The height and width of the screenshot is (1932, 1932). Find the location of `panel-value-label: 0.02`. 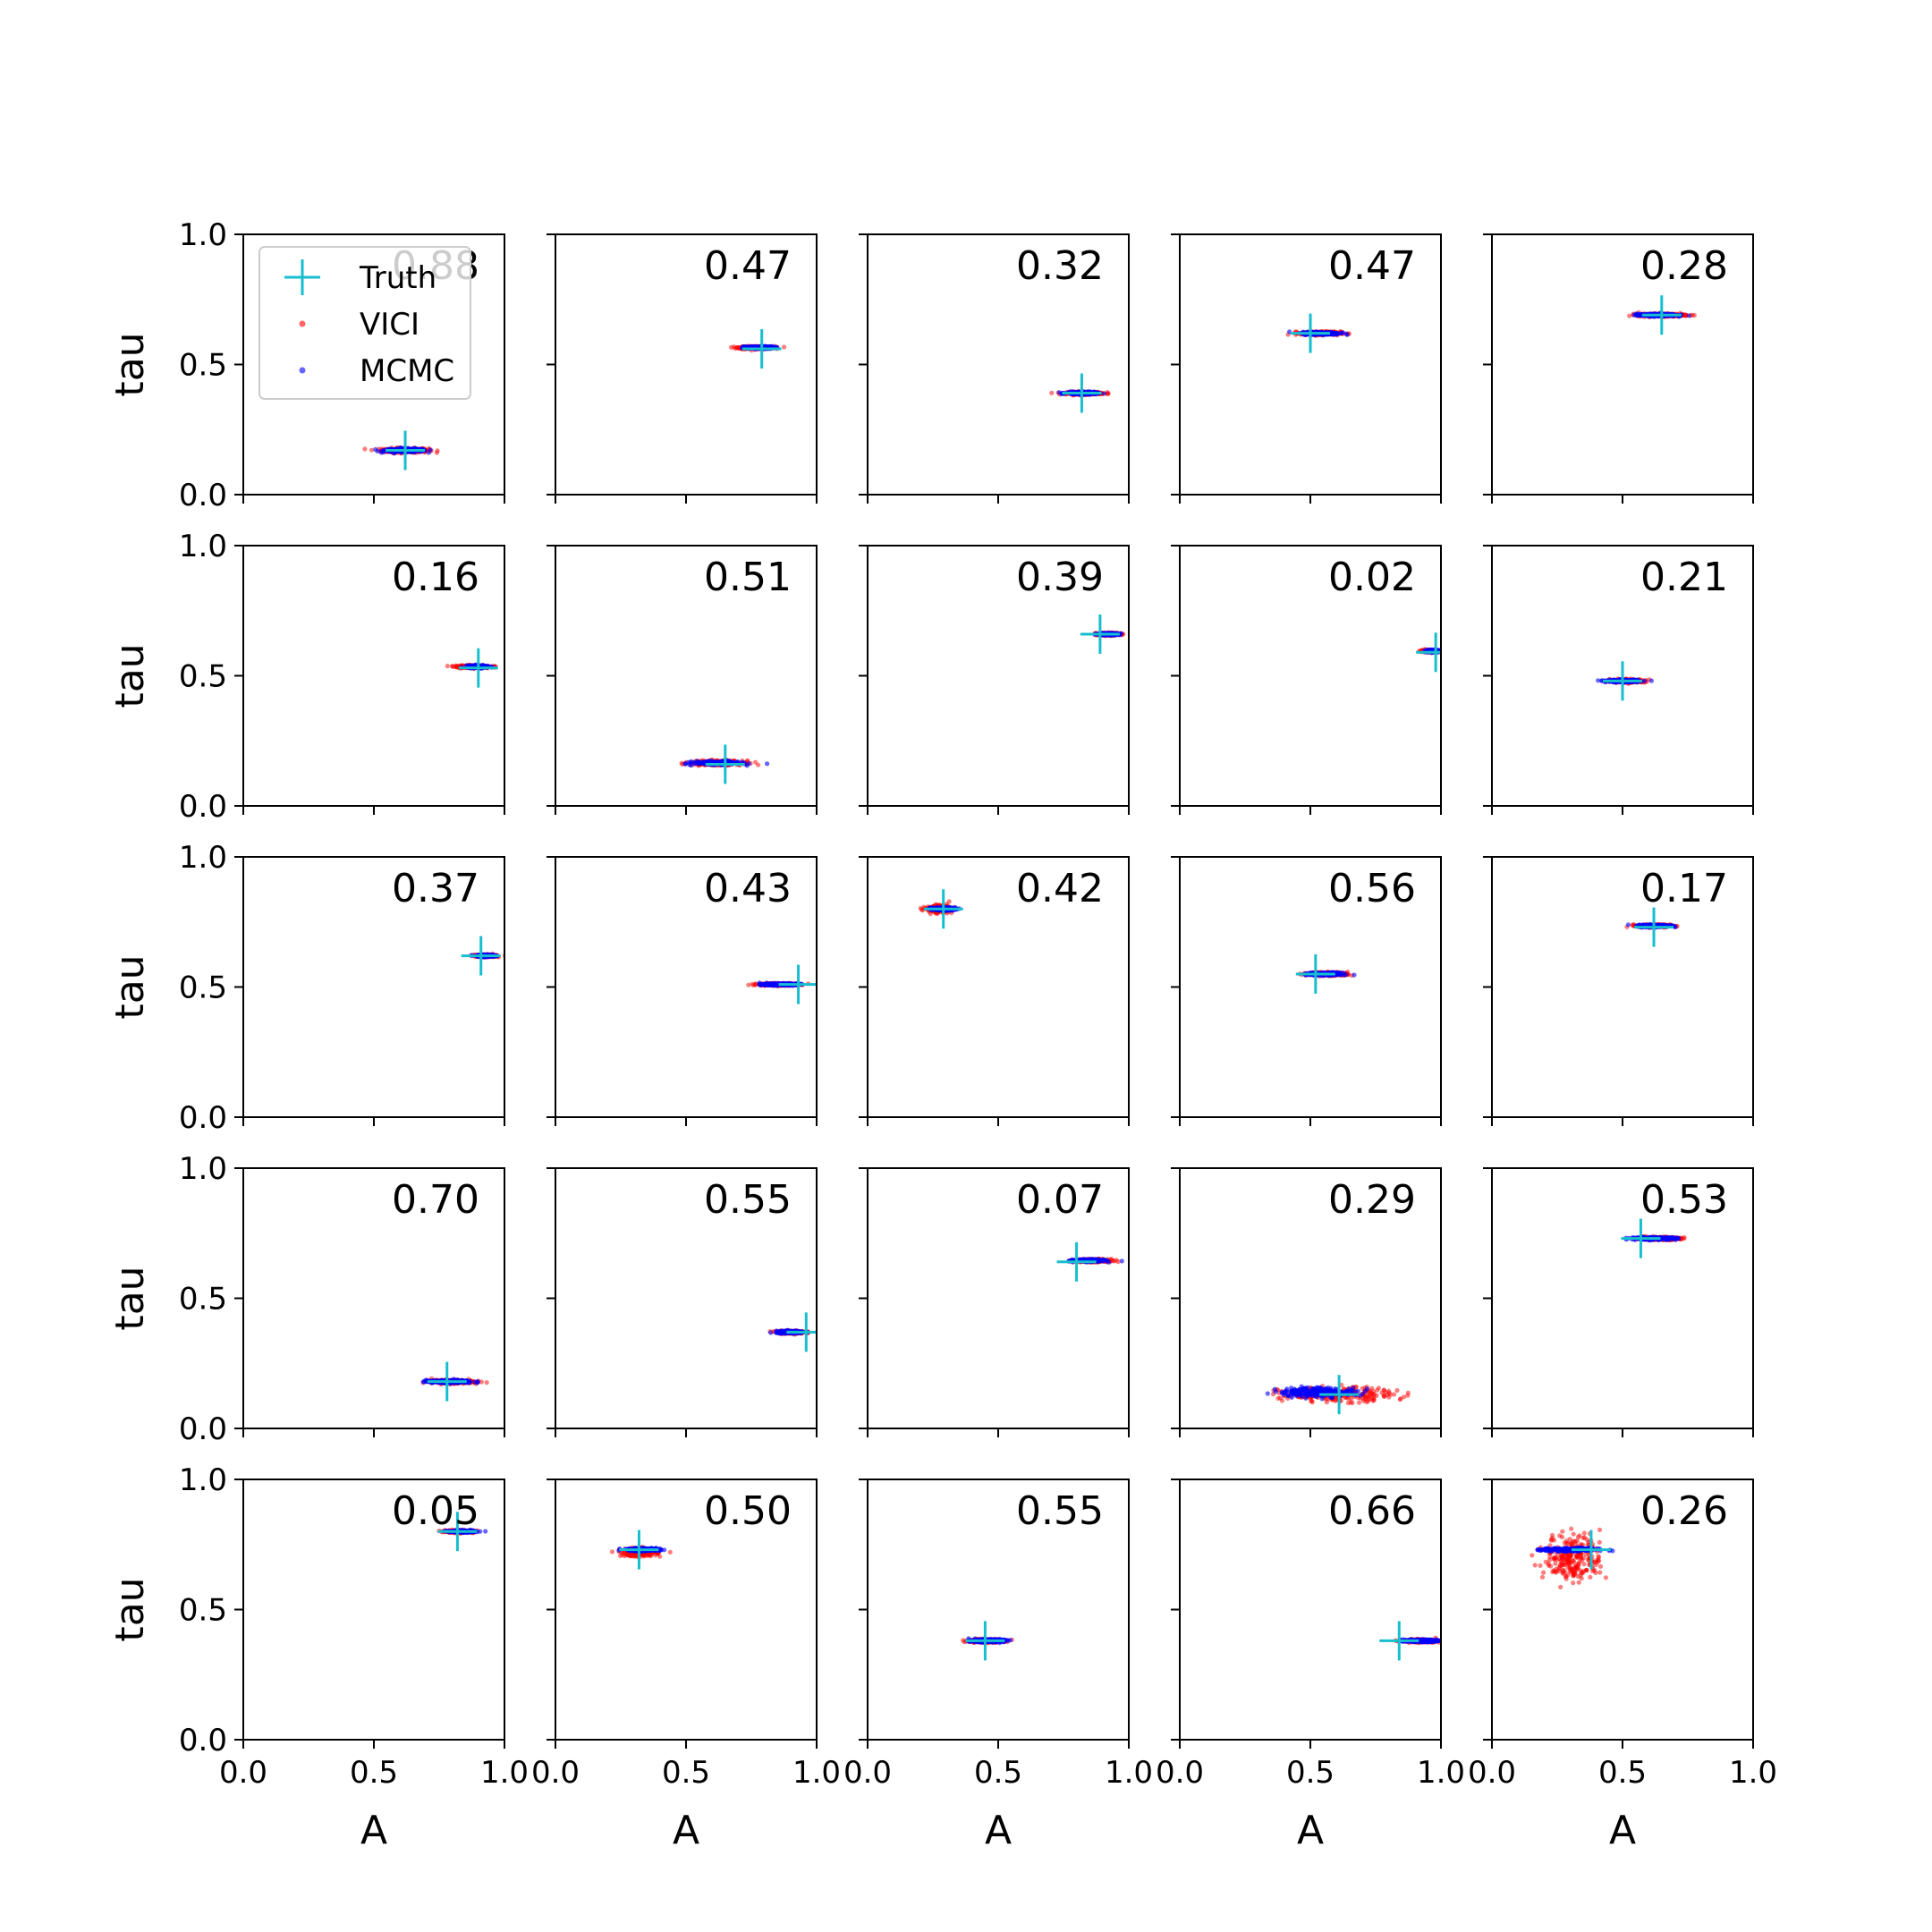

panel-value-label: 0.02 is located at coordinates (1372, 577).